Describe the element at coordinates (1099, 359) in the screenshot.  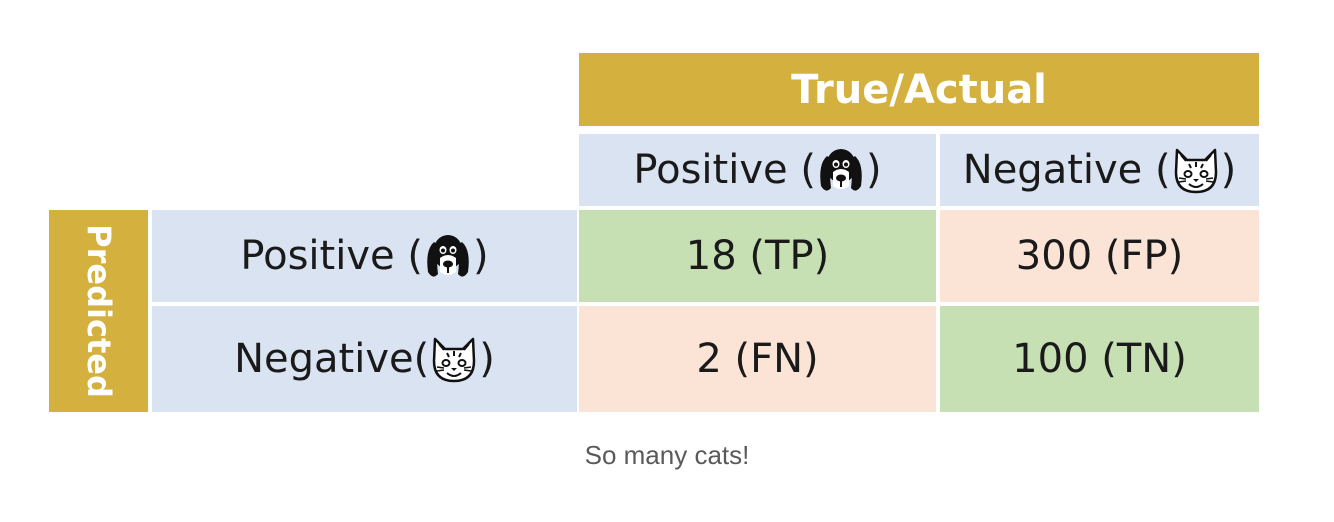
I see `true-negative-cell: 100 (TN)` at that location.